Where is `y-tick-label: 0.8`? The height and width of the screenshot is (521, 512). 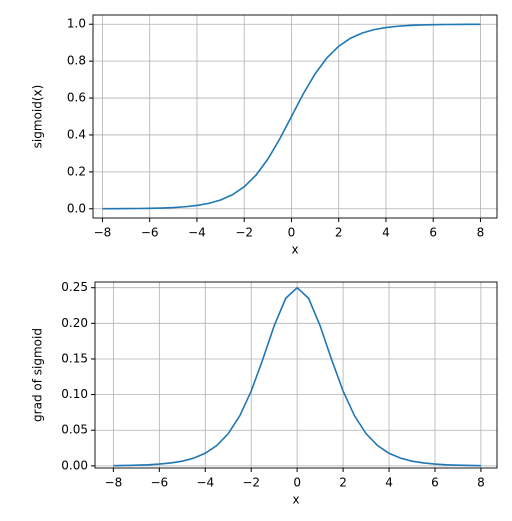 y-tick-label: 0.8 is located at coordinates (76, 61).